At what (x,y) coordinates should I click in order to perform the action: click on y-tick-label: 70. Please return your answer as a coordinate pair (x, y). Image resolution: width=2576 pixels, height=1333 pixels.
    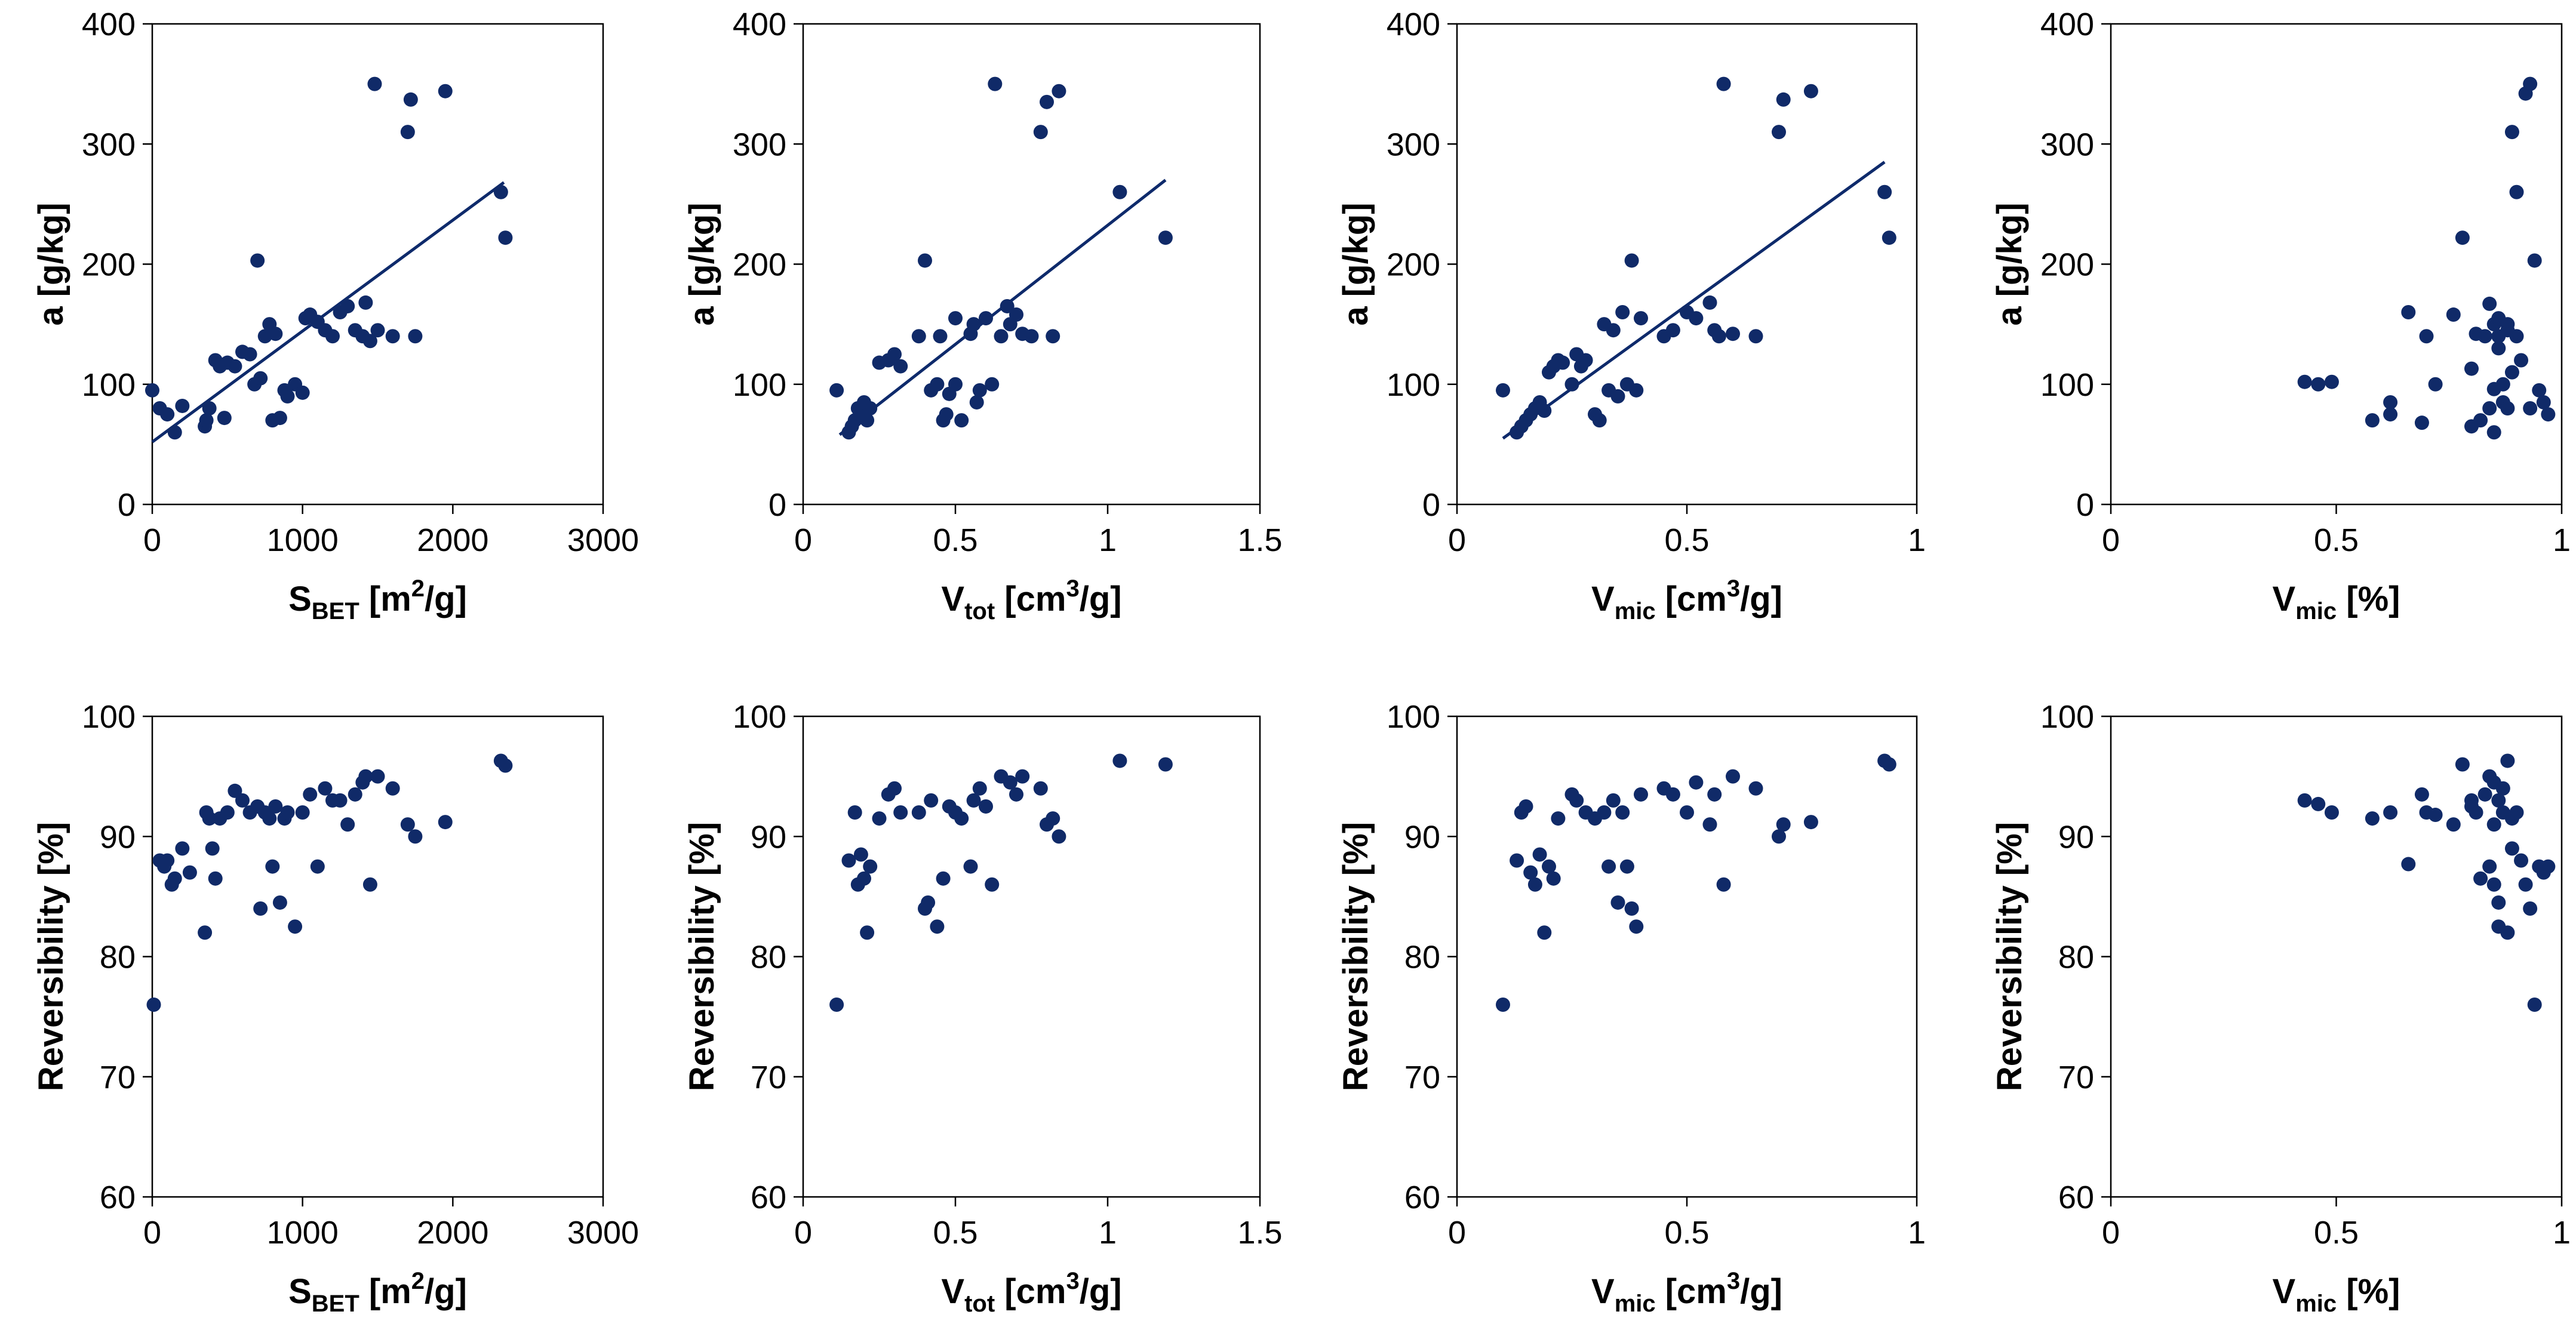
    Looking at the image, I should click on (2076, 1078).